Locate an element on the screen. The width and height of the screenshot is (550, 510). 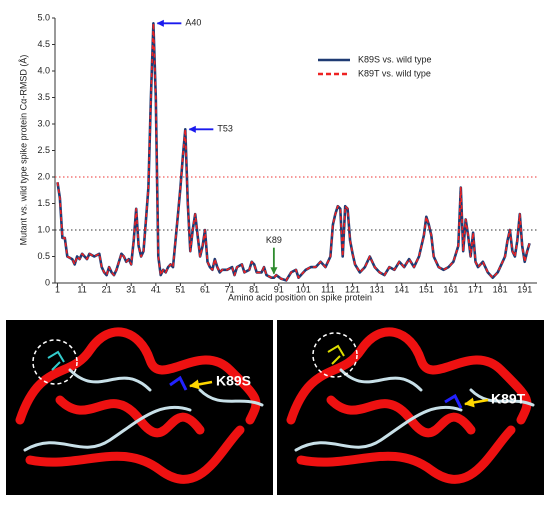
panel-label: K89T is located at coordinates (508, 399).